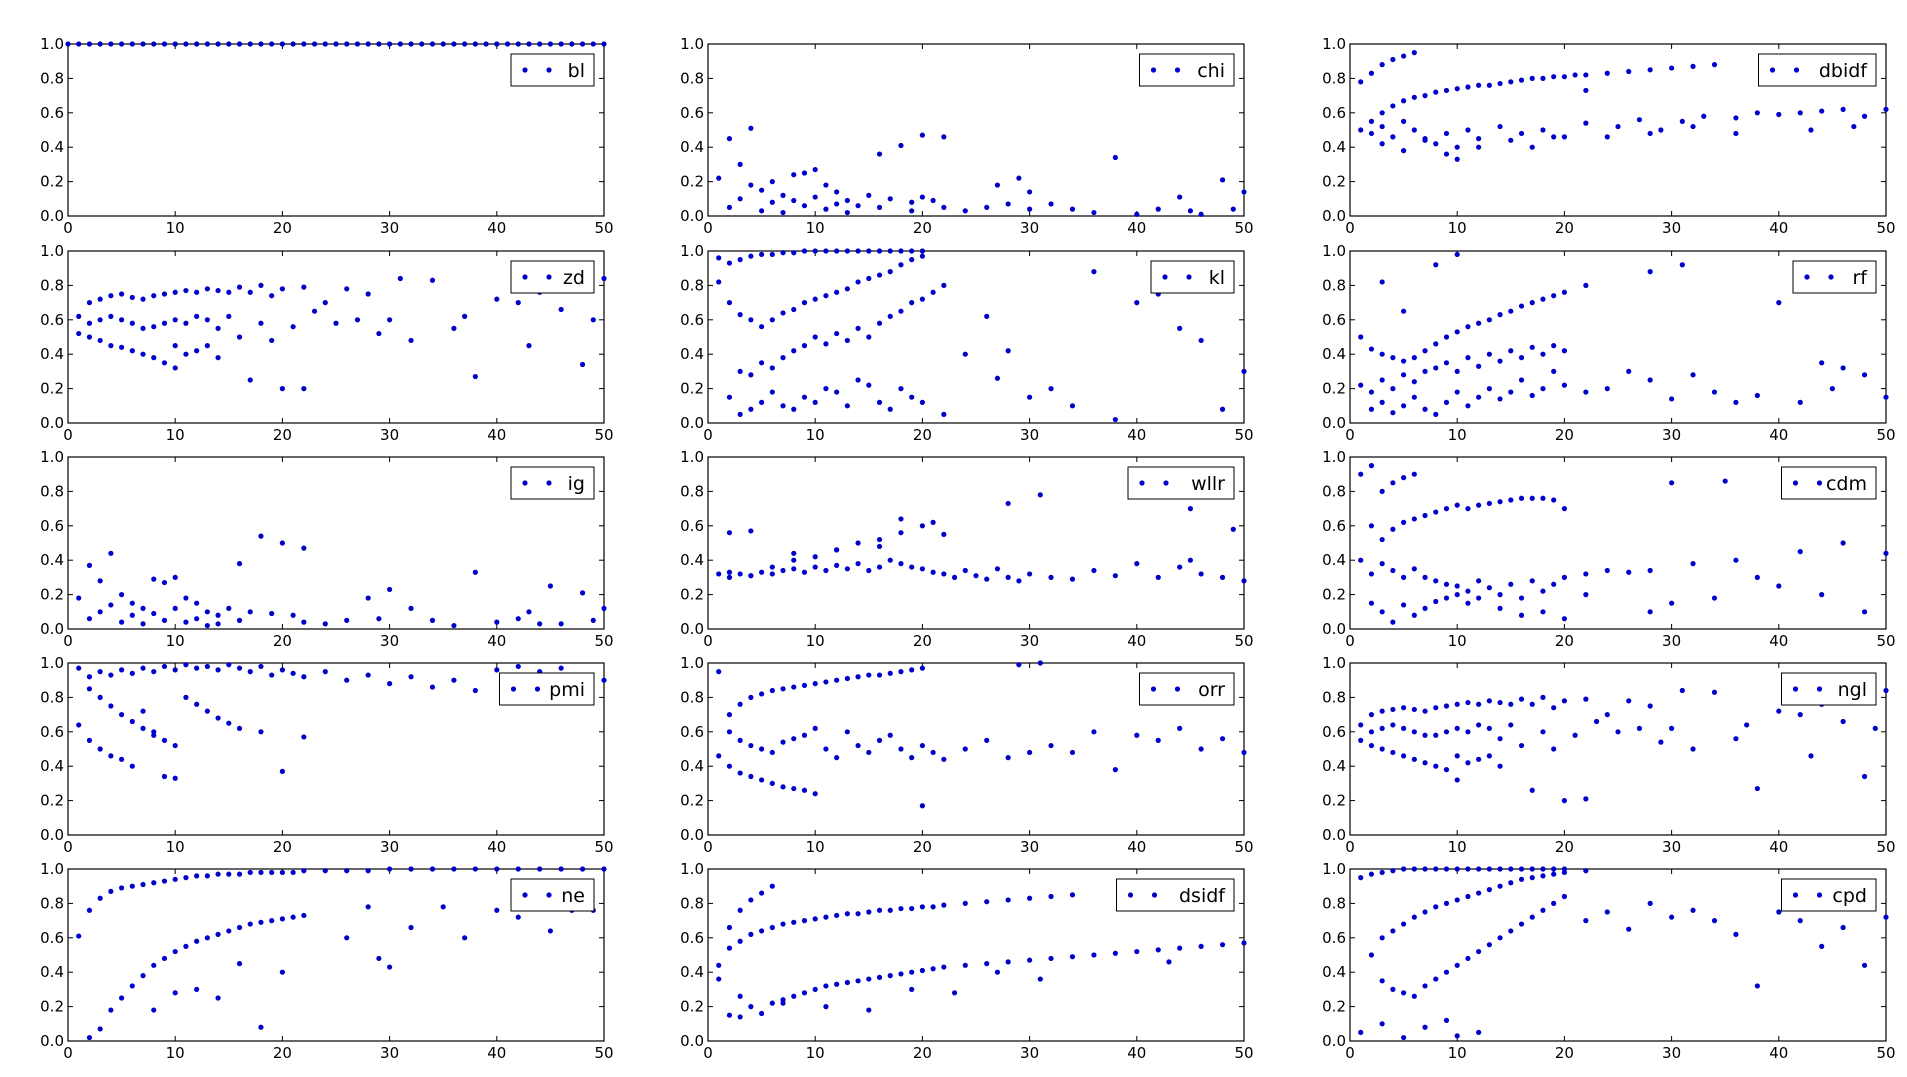 Image resolution: width=1907 pixels, height=1077 pixels. What do you see at coordinates (692, 285) in the screenshot?
I see `y-tick-label: 0.8` at bounding box center [692, 285].